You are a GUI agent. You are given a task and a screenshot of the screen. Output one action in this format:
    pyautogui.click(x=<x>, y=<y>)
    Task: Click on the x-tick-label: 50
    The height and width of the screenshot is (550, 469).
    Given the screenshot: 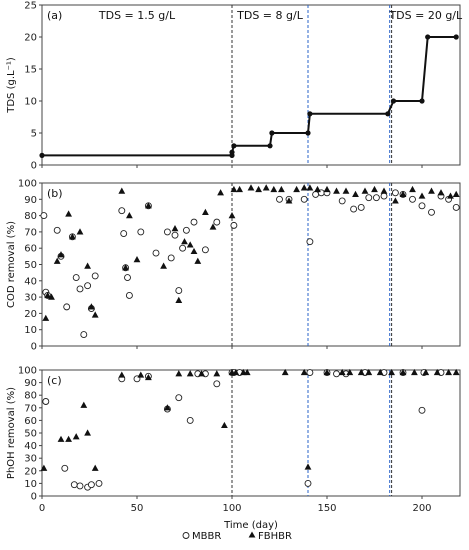 What is the action you would take?
    pyautogui.click(x=137, y=508)
    